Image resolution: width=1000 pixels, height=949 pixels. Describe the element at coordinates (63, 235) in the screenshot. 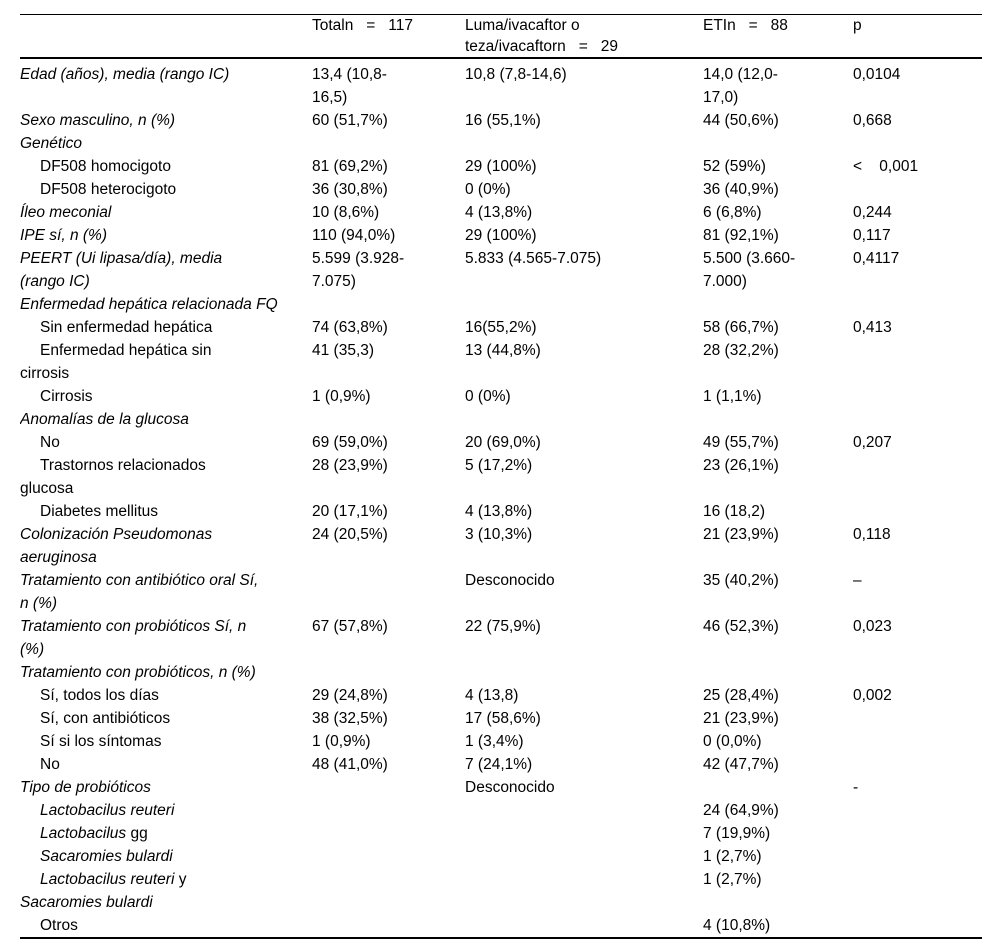

I see `row-label-italic-text: IPE sí, n (%)` at that location.